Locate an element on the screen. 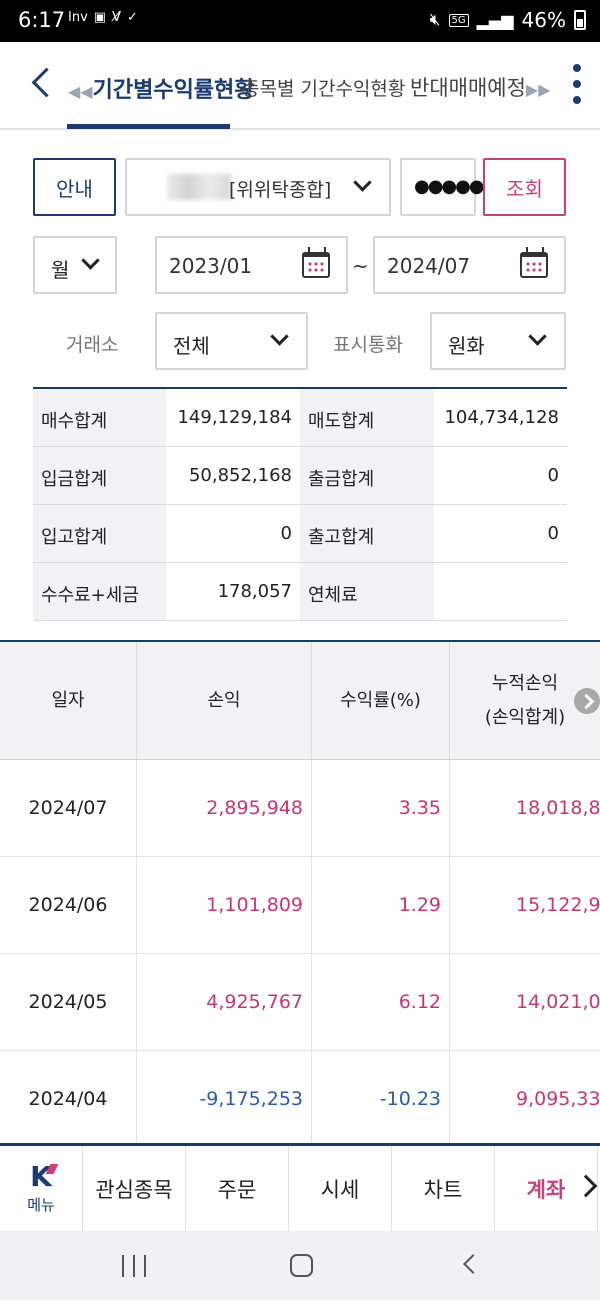 This screenshot has height=1300, width=600. summary-row: 수수료+세금 178,057 연체료 is located at coordinates (300, 592).